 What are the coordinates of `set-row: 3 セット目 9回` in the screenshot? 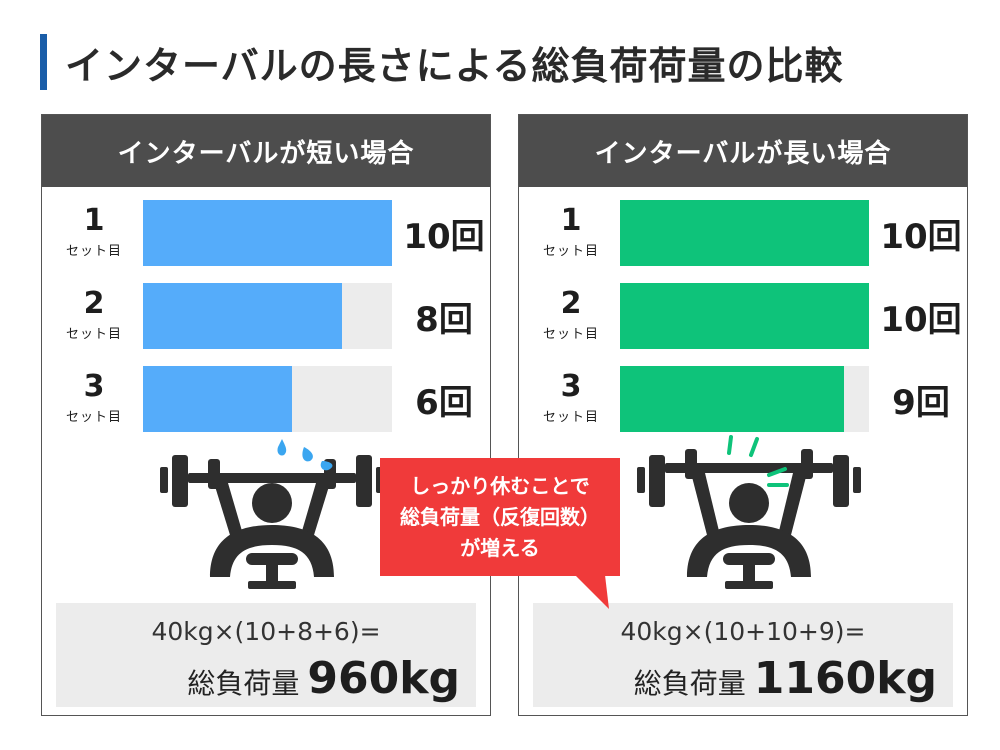 It's located at (743, 399).